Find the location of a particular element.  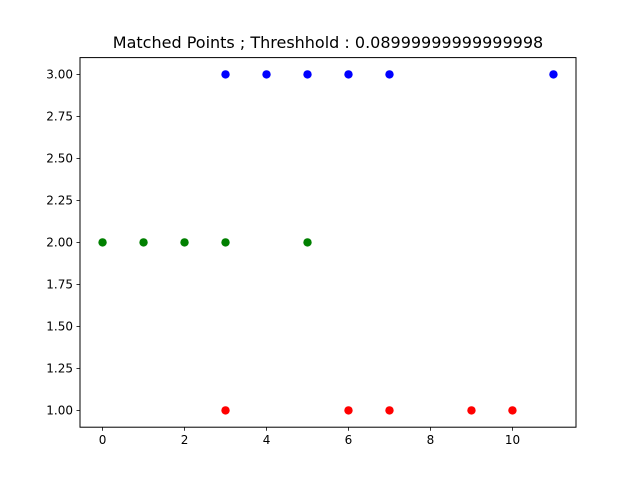

y-tick-label: 2.00 is located at coordinates (59, 243).